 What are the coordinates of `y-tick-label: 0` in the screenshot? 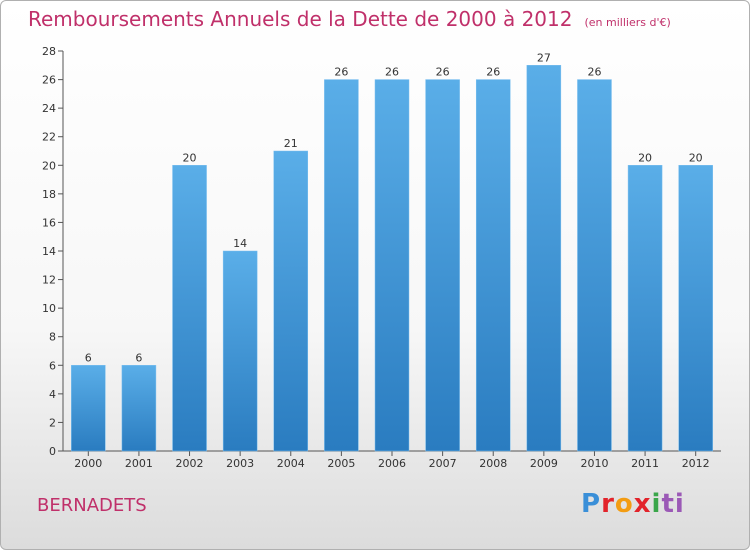 It's located at (52, 451).